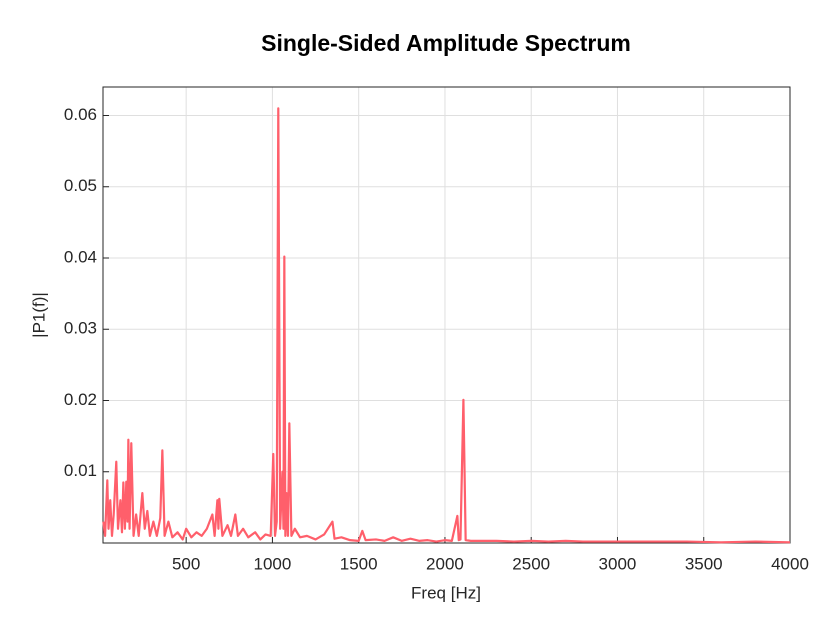 The image size is (840, 630). What do you see at coordinates (80, 256) in the screenshot?
I see `y-tick-label: 0.04` at bounding box center [80, 256].